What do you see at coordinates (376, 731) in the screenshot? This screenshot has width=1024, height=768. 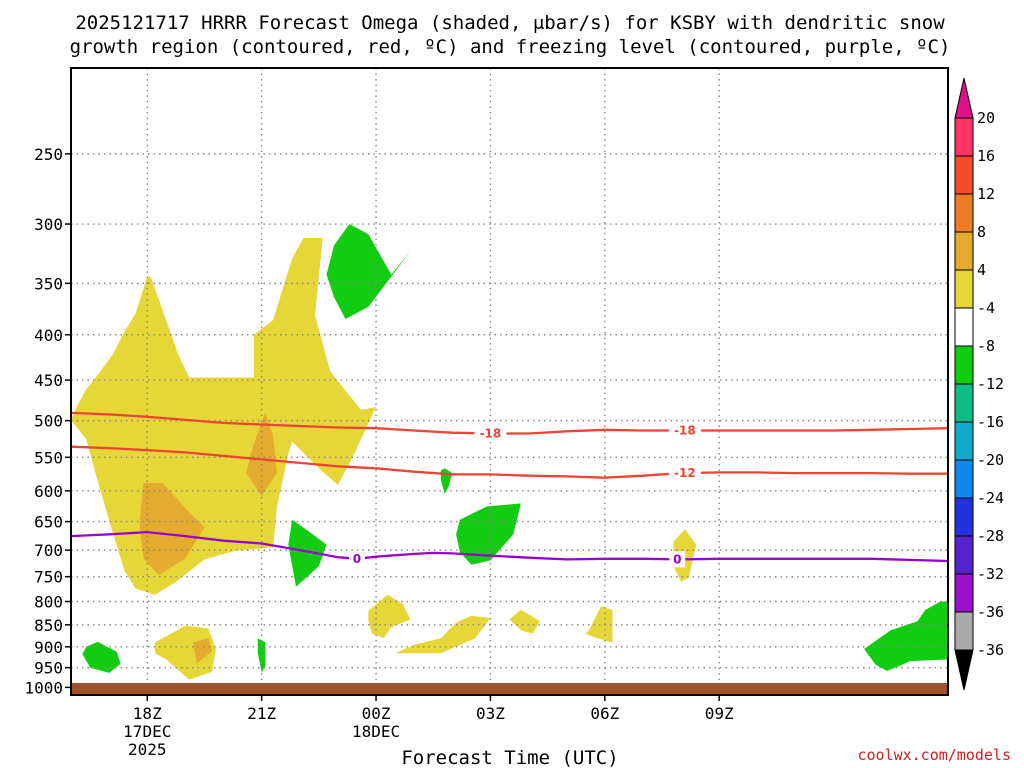 I see `x-tick-date-00Z: 18DEC` at bounding box center [376, 731].